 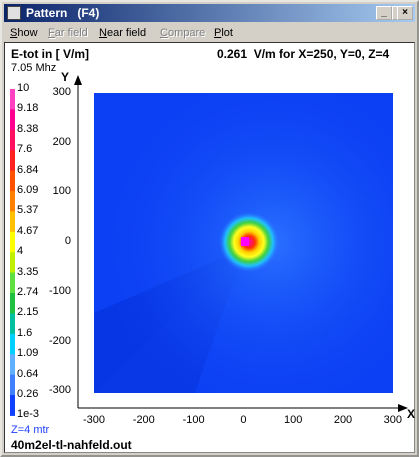 What do you see at coordinates (67, 241) in the screenshot?
I see `y-tick-label: 0` at bounding box center [67, 241].